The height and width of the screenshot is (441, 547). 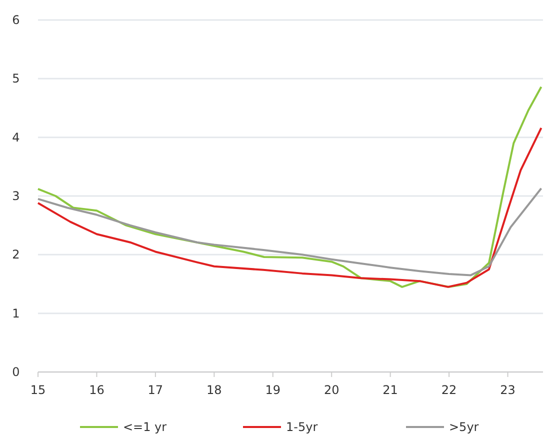 What do you see at coordinates (16, 313) in the screenshot?
I see `y-tick-label: 1` at bounding box center [16, 313].